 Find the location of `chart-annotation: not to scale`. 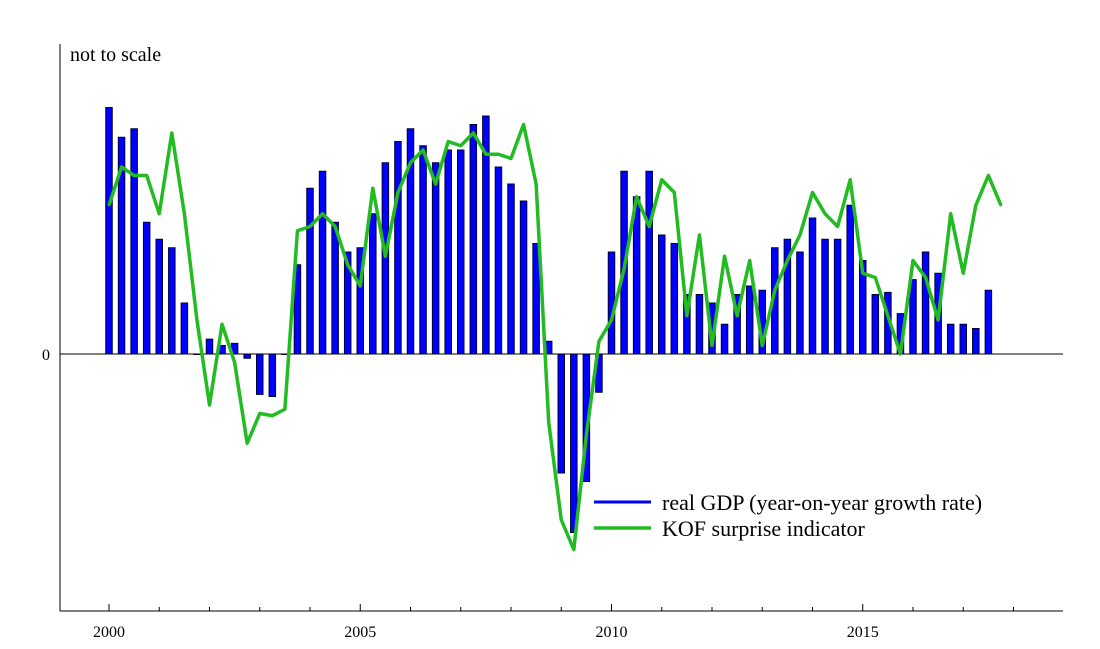

chart-annotation: not to scale is located at coordinates (115, 55).